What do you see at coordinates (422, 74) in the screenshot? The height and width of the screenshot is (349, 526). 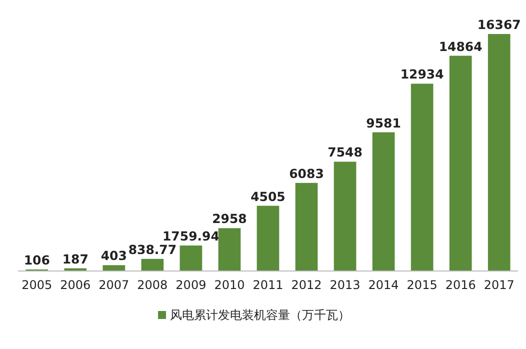 I see `data-label: 12934` at bounding box center [422, 74].